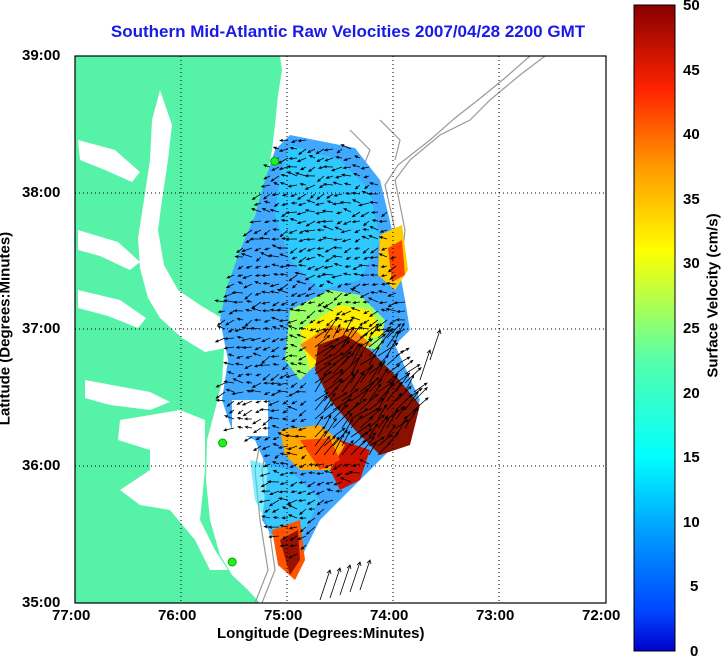  Describe the element at coordinates (41, 465) in the screenshot. I see `y-tick-label: 36:00` at that location.